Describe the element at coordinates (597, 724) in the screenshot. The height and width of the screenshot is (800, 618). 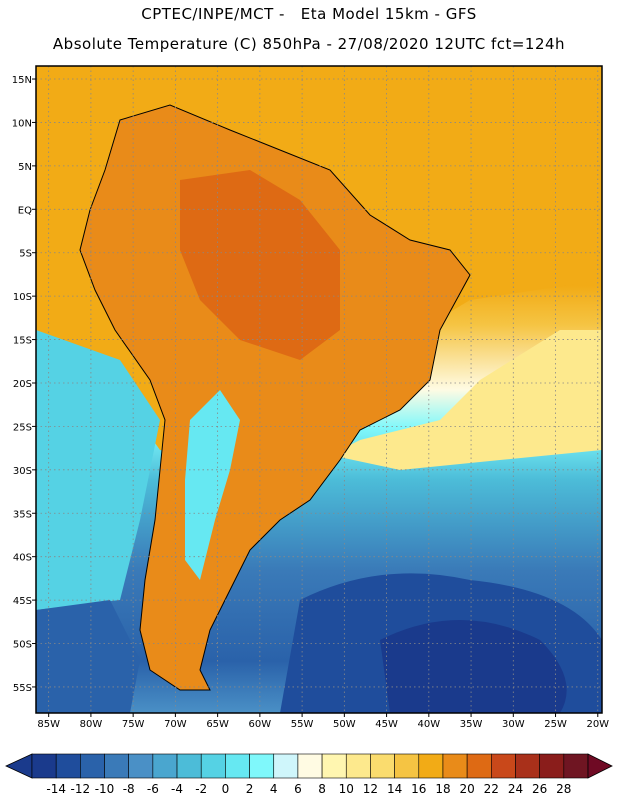
I see `lon-label: 20W` at that location.